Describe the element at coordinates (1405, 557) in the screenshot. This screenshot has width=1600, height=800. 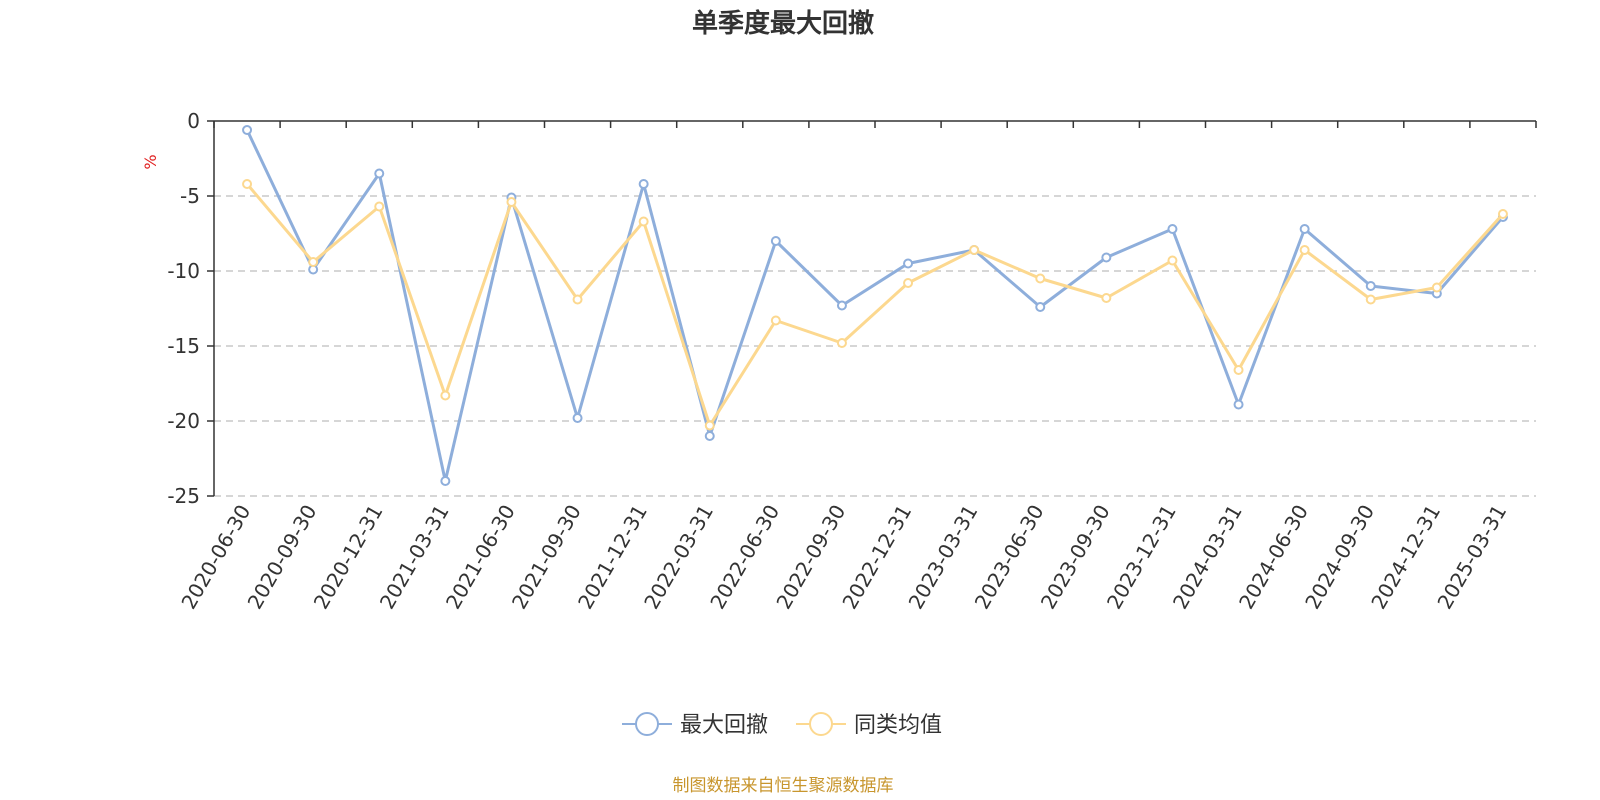
I see `x-tick-label: 2024-12-31` at that location.